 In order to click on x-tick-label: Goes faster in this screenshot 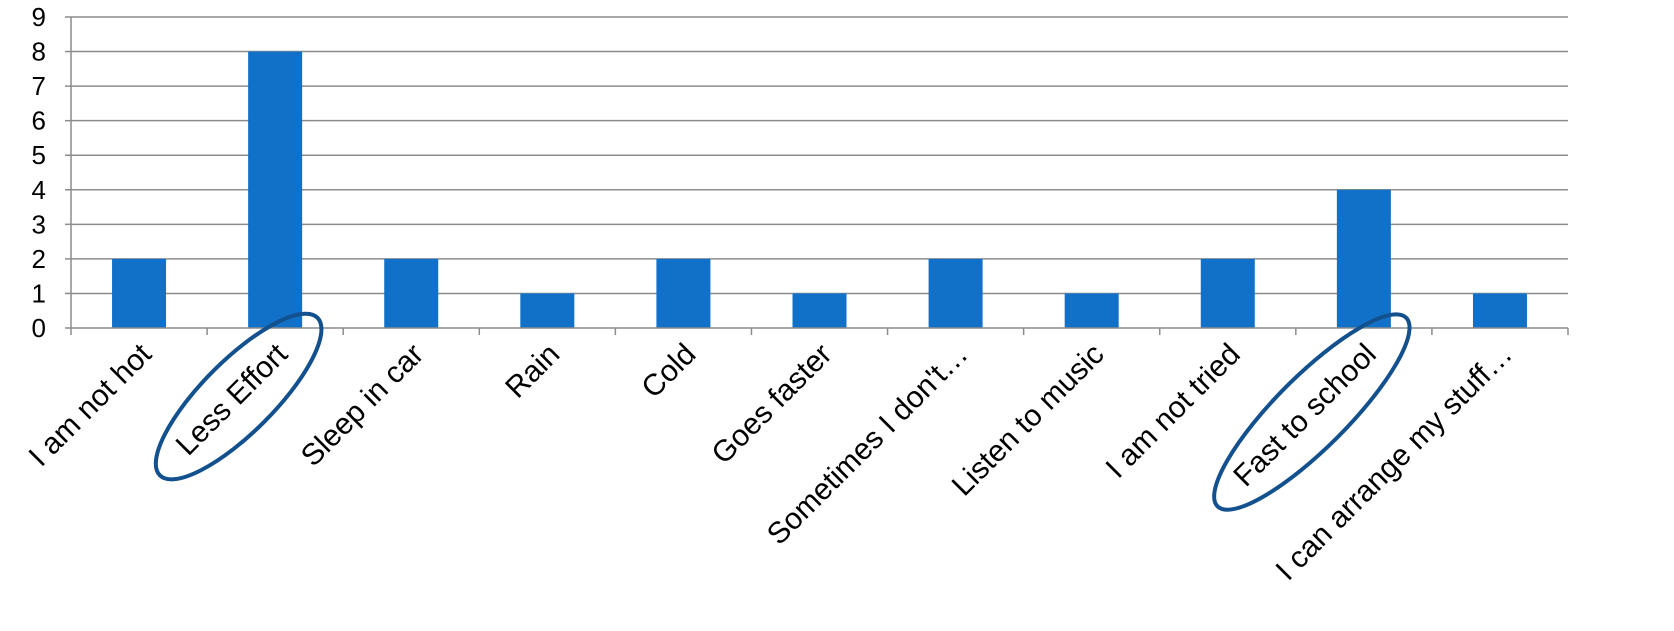, I will do `click(771, 404)`.